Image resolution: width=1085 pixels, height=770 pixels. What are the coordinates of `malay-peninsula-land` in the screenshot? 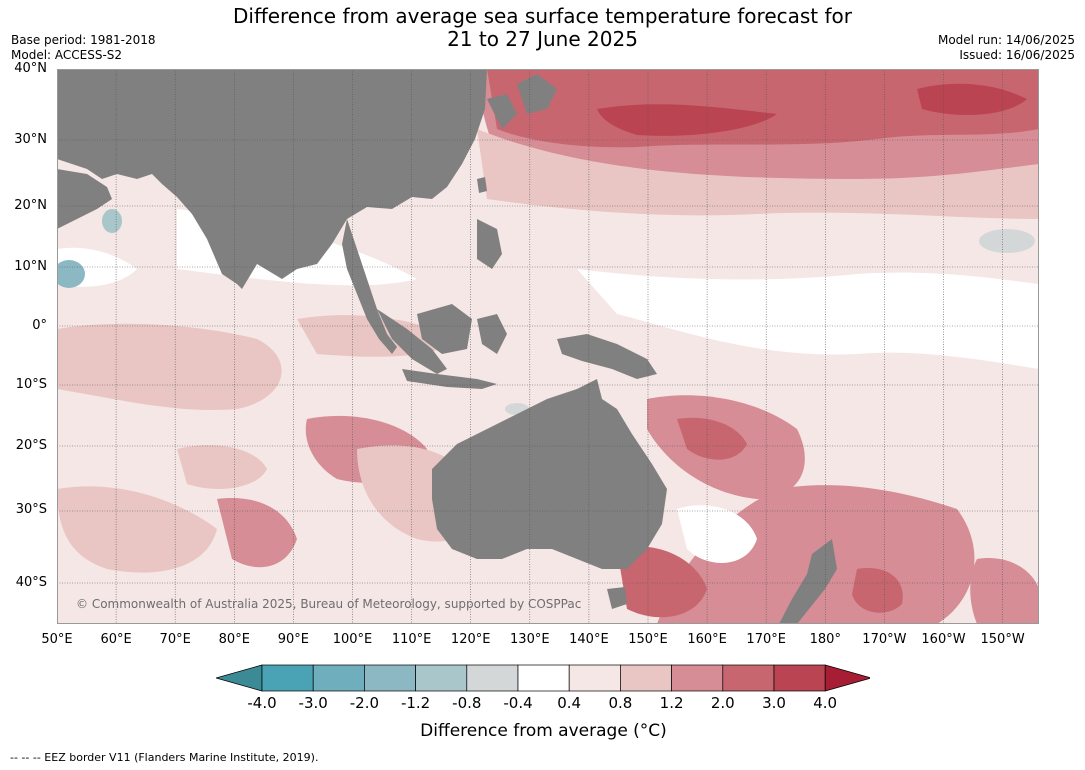 It's located at (369, 286).